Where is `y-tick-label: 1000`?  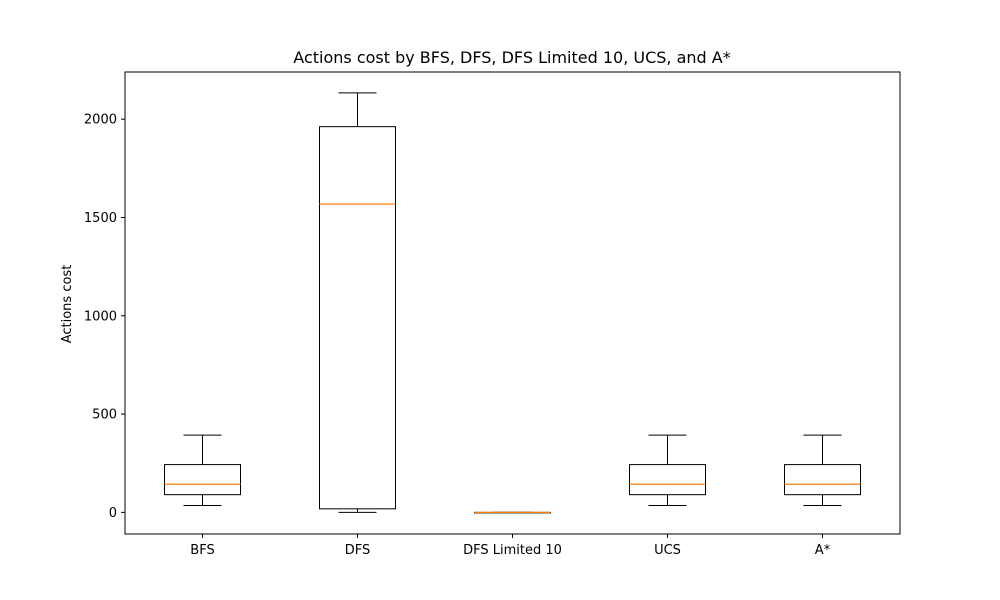 y-tick-label: 1000 is located at coordinates (100, 316).